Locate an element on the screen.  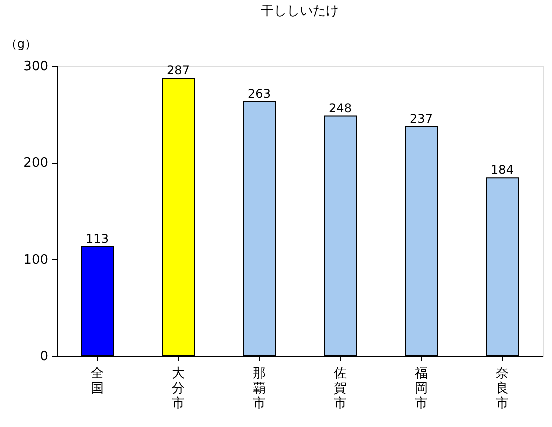
x-tick-label: 奈良市 is located at coordinates (502, 389).